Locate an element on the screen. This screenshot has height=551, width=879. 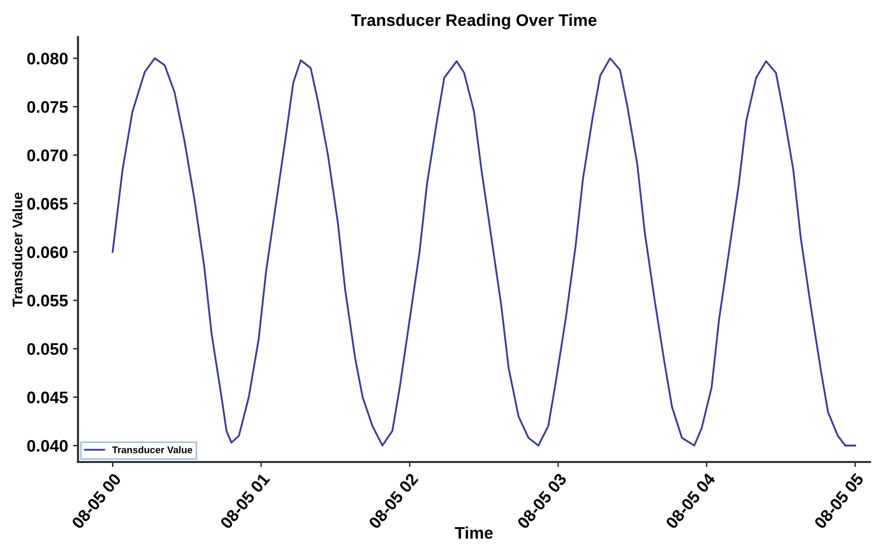
legend-label: Transducer Value is located at coordinates (152, 450).